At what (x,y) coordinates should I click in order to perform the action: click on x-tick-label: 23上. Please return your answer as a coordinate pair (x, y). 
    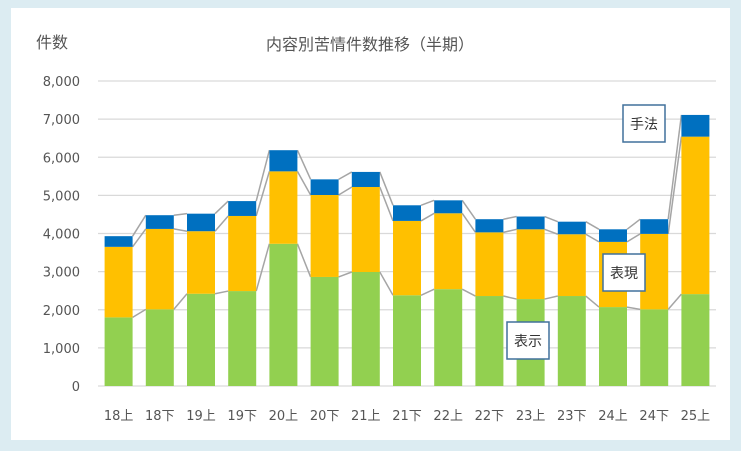
    Looking at the image, I should click on (531, 416).